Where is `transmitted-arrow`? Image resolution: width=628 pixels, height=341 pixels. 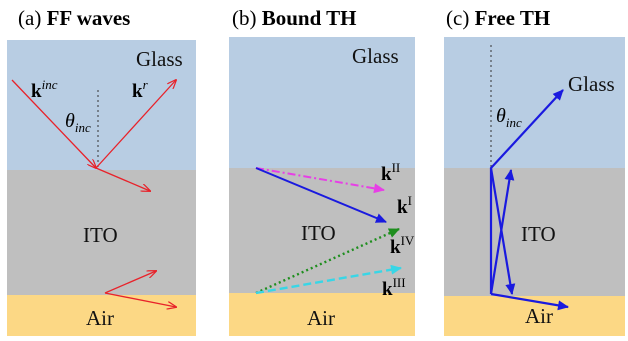 transmitted-arrow is located at coordinates (122, 179).